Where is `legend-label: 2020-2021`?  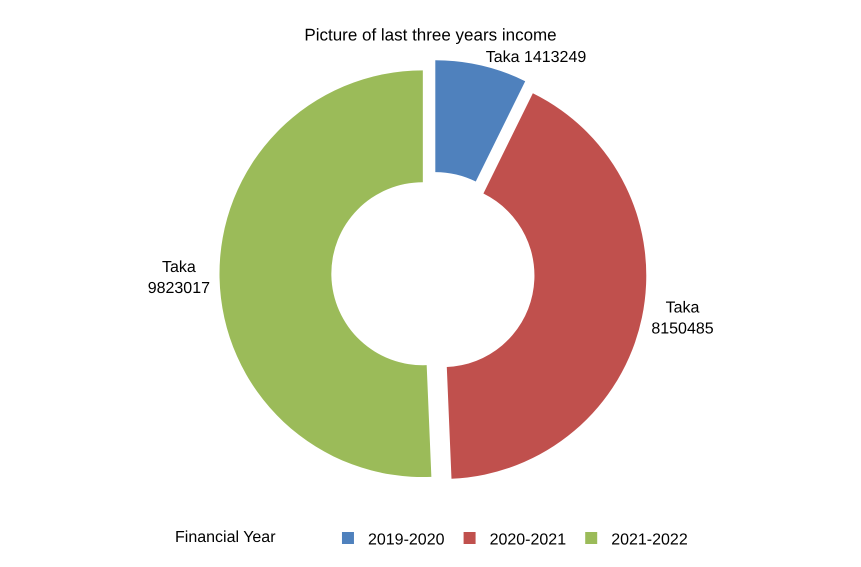 legend-label: 2020-2021 is located at coordinates (528, 539).